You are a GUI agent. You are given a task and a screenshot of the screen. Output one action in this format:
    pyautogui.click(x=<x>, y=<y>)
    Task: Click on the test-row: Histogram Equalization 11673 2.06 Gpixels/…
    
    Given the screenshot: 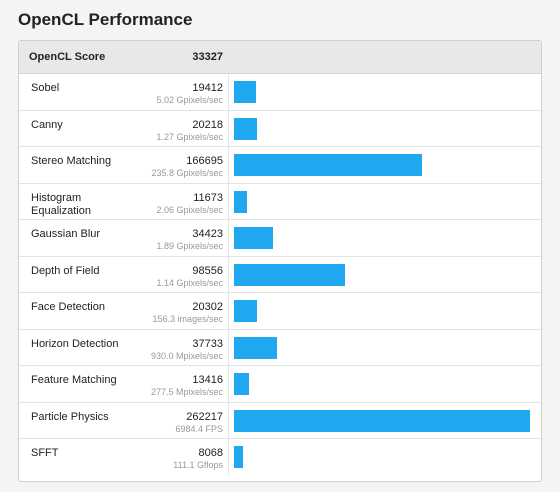 What is the action you would take?
    pyautogui.click(x=280, y=201)
    